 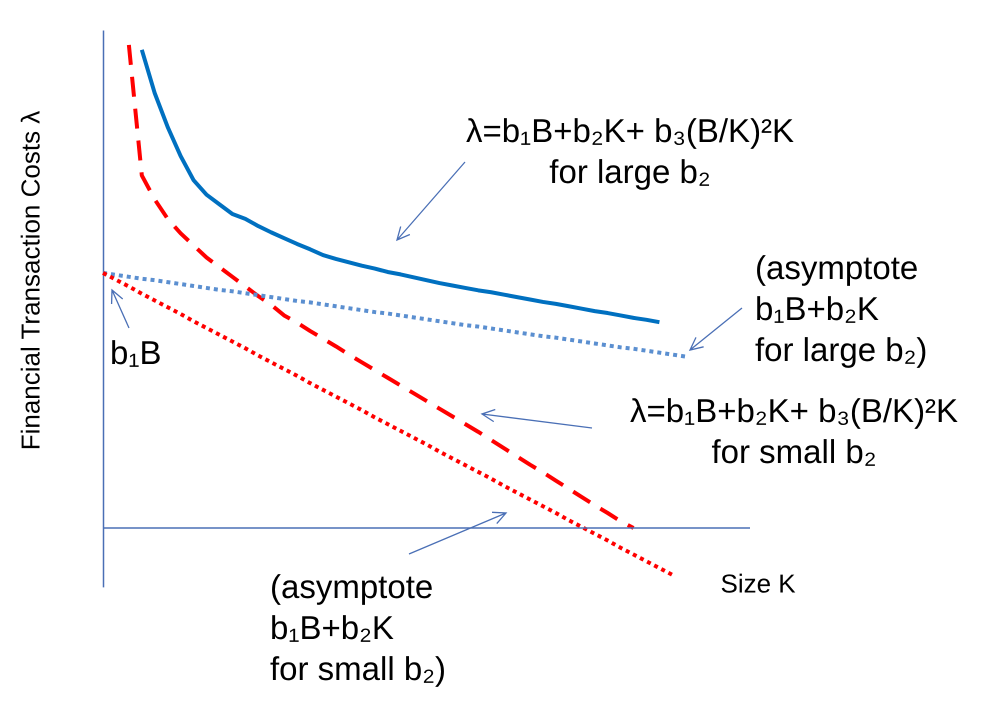 I want to click on x-axis-title: Size K, so click(x=758, y=583).